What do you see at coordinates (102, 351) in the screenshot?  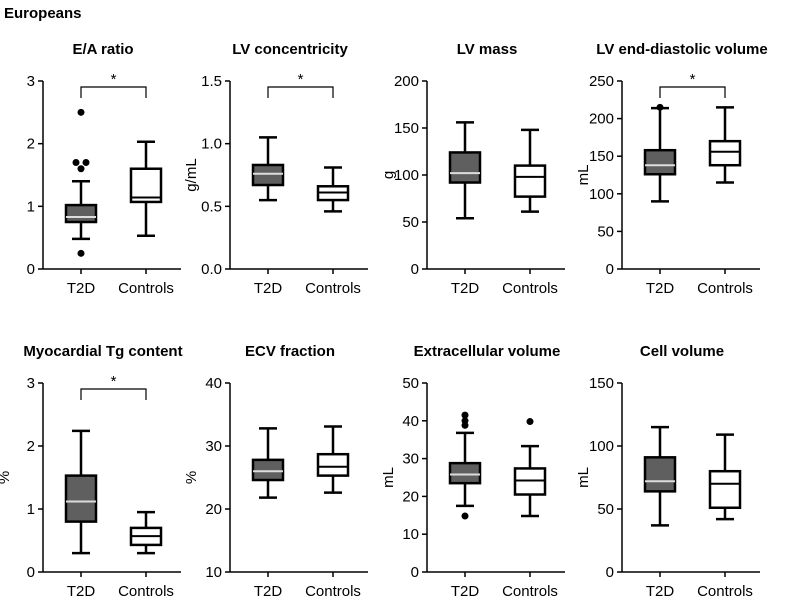 I see `panel-title: Myocardial Tg content` at bounding box center [102, 351].